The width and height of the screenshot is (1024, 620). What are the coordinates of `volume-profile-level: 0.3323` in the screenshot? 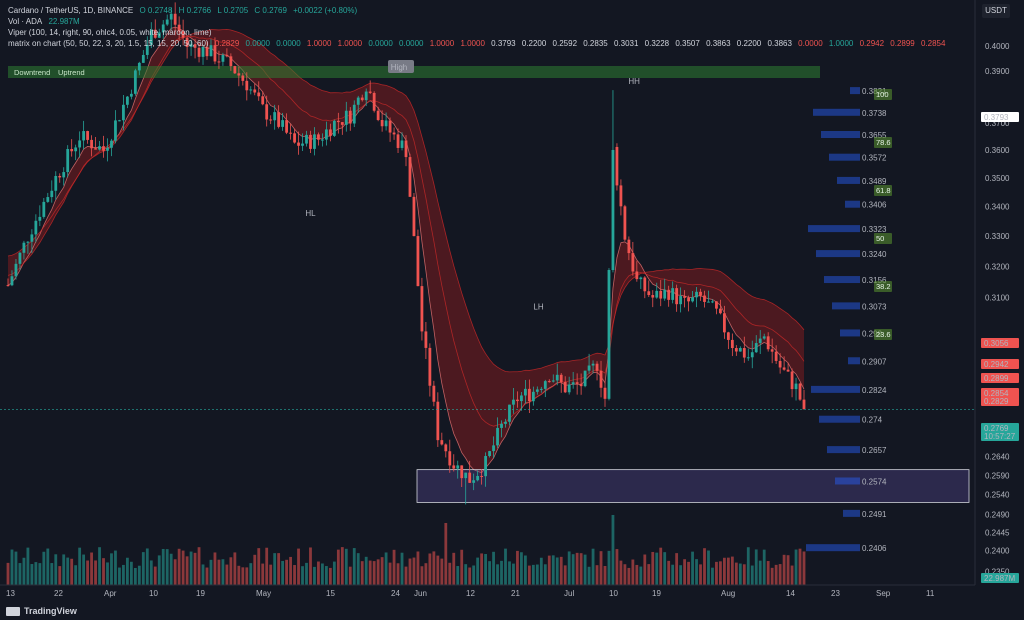 It's located at (874, 229).